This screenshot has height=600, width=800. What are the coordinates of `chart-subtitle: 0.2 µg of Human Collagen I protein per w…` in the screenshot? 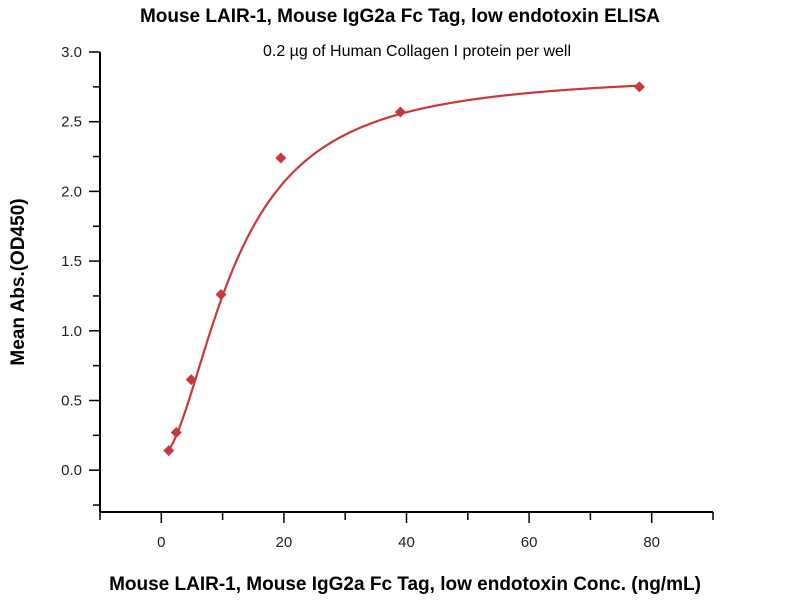 It's located at (417, 51).